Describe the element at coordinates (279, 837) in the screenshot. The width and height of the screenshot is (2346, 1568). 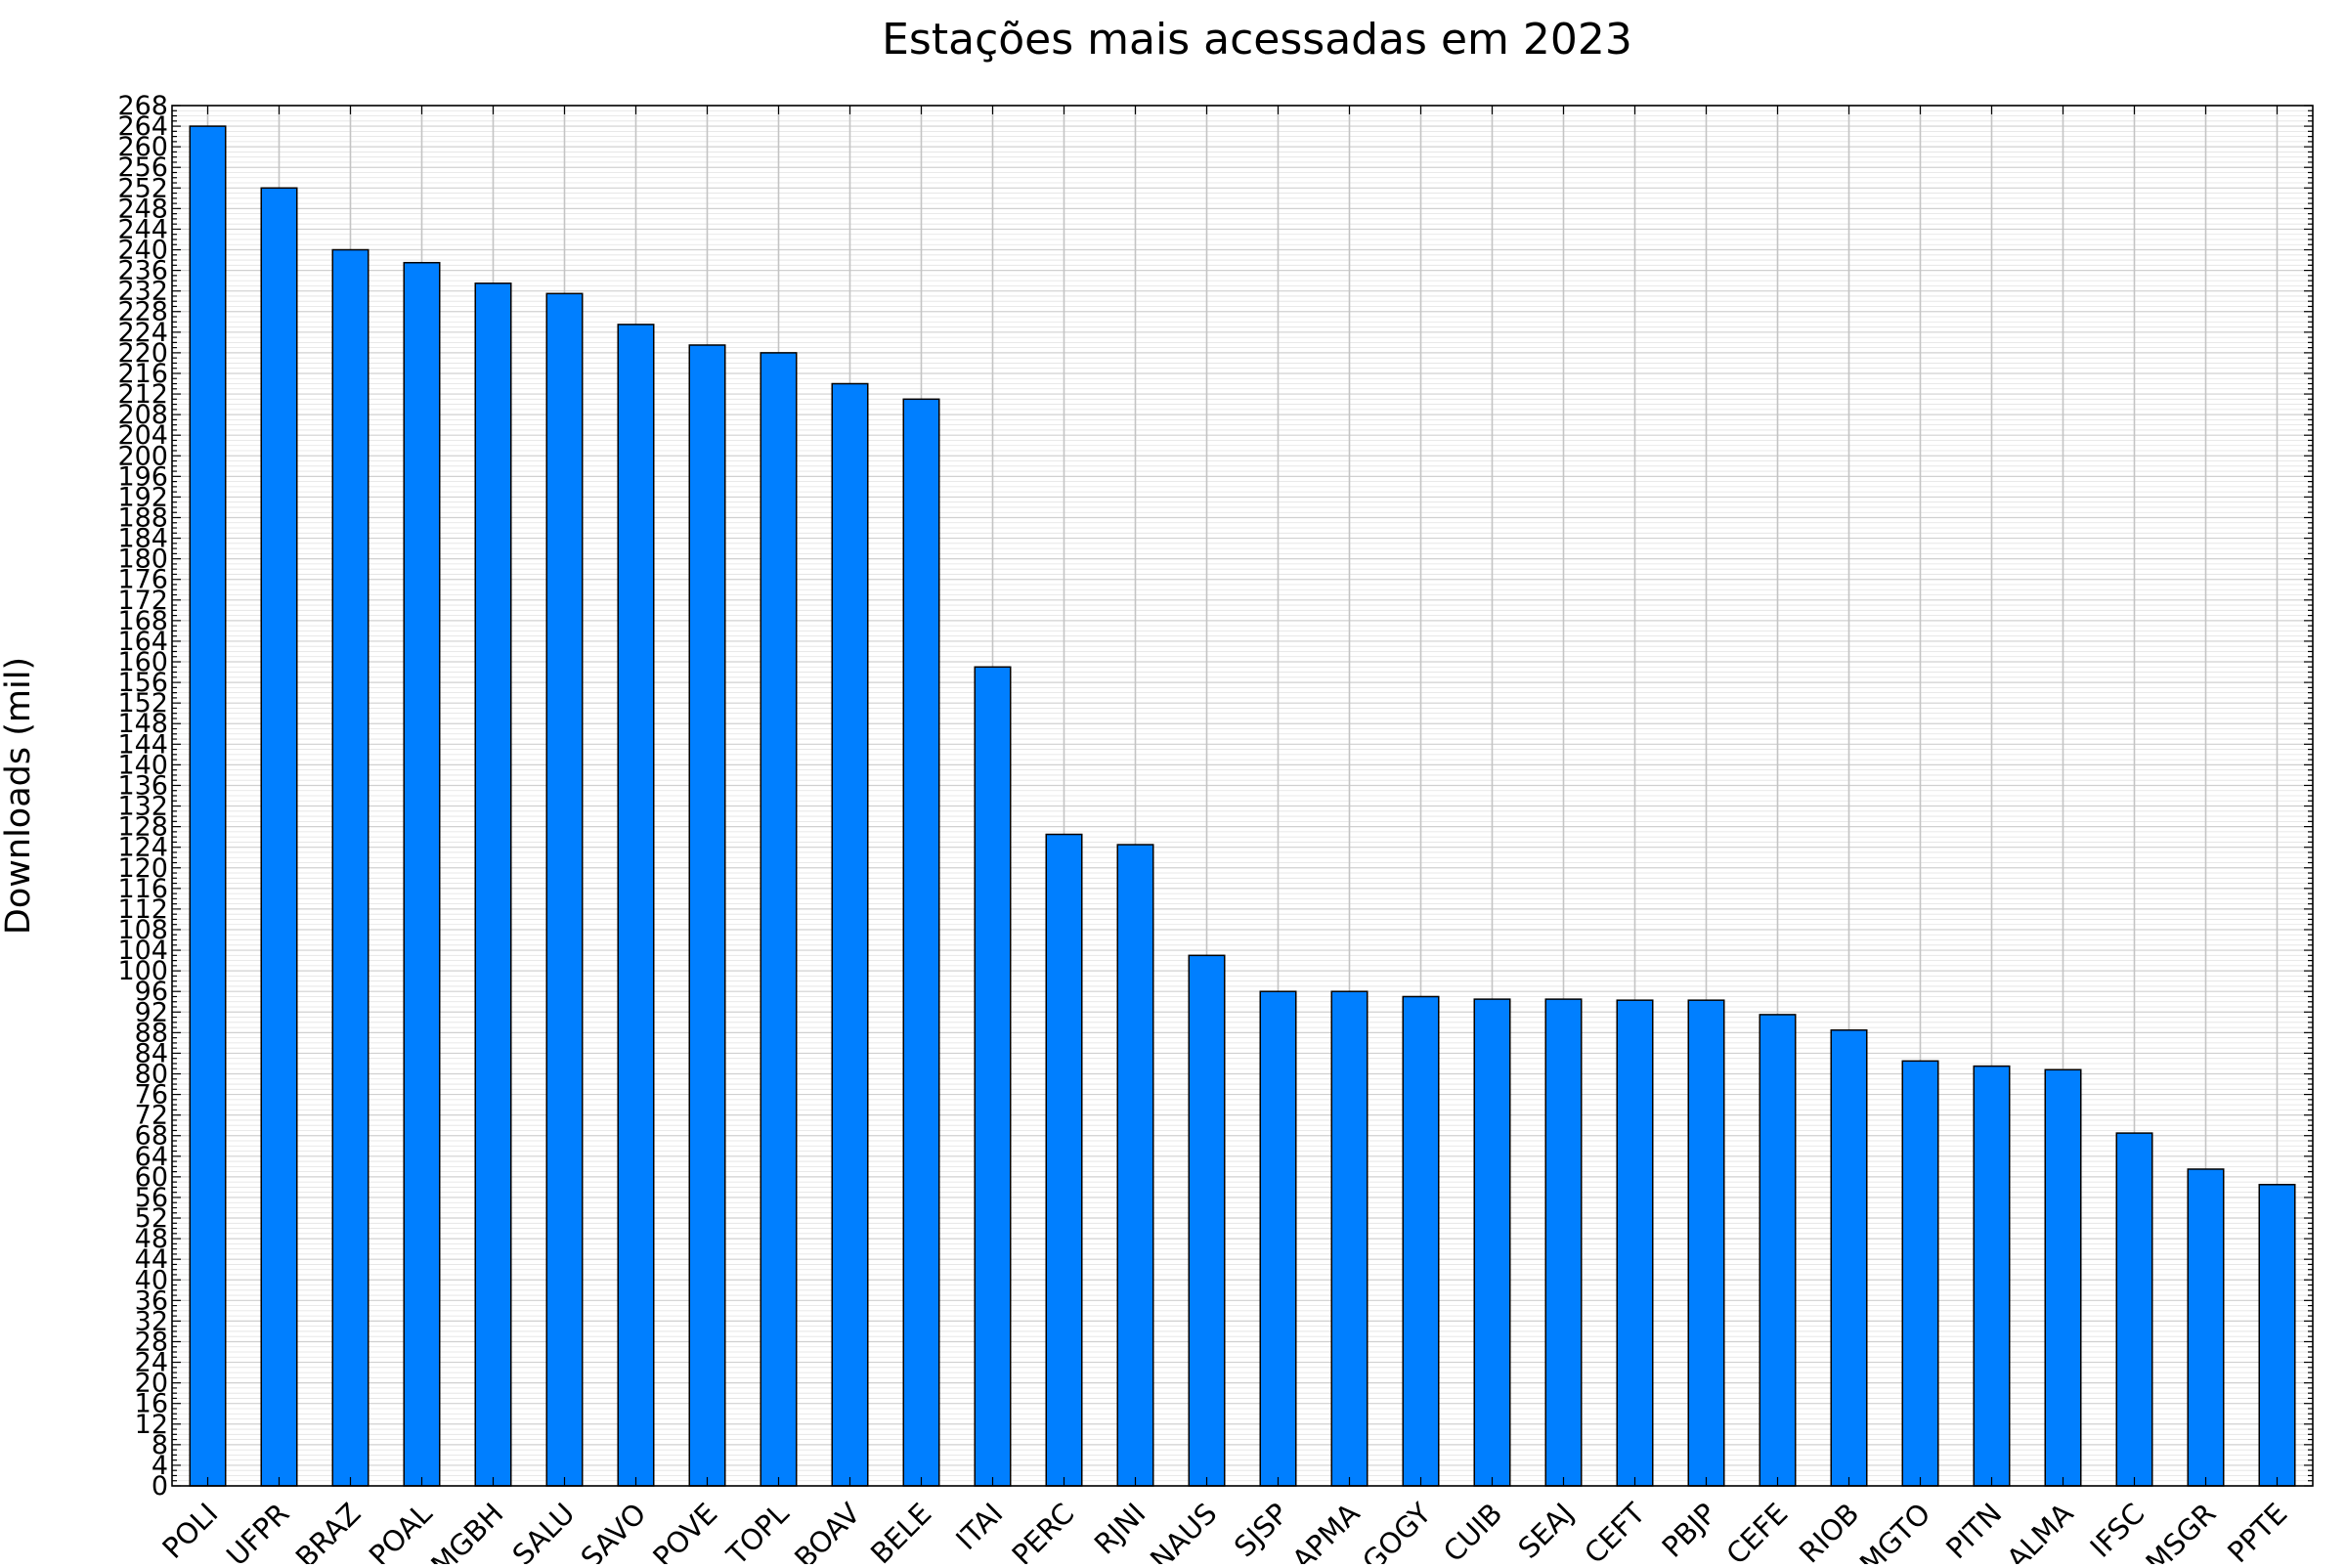
I see `bar-ufpr` at that location.